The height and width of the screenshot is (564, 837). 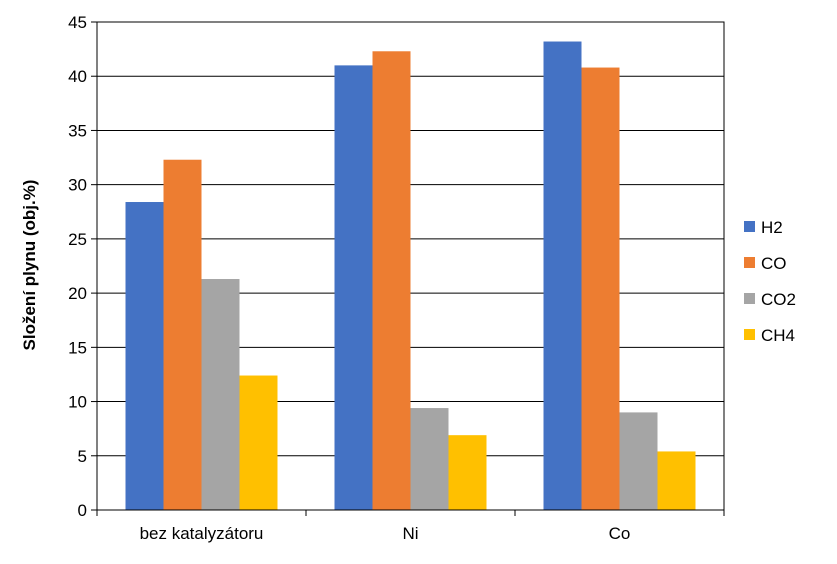 I want to click on y-axis-title: Složení plynu (obj.%), so click(x=29, y=265).